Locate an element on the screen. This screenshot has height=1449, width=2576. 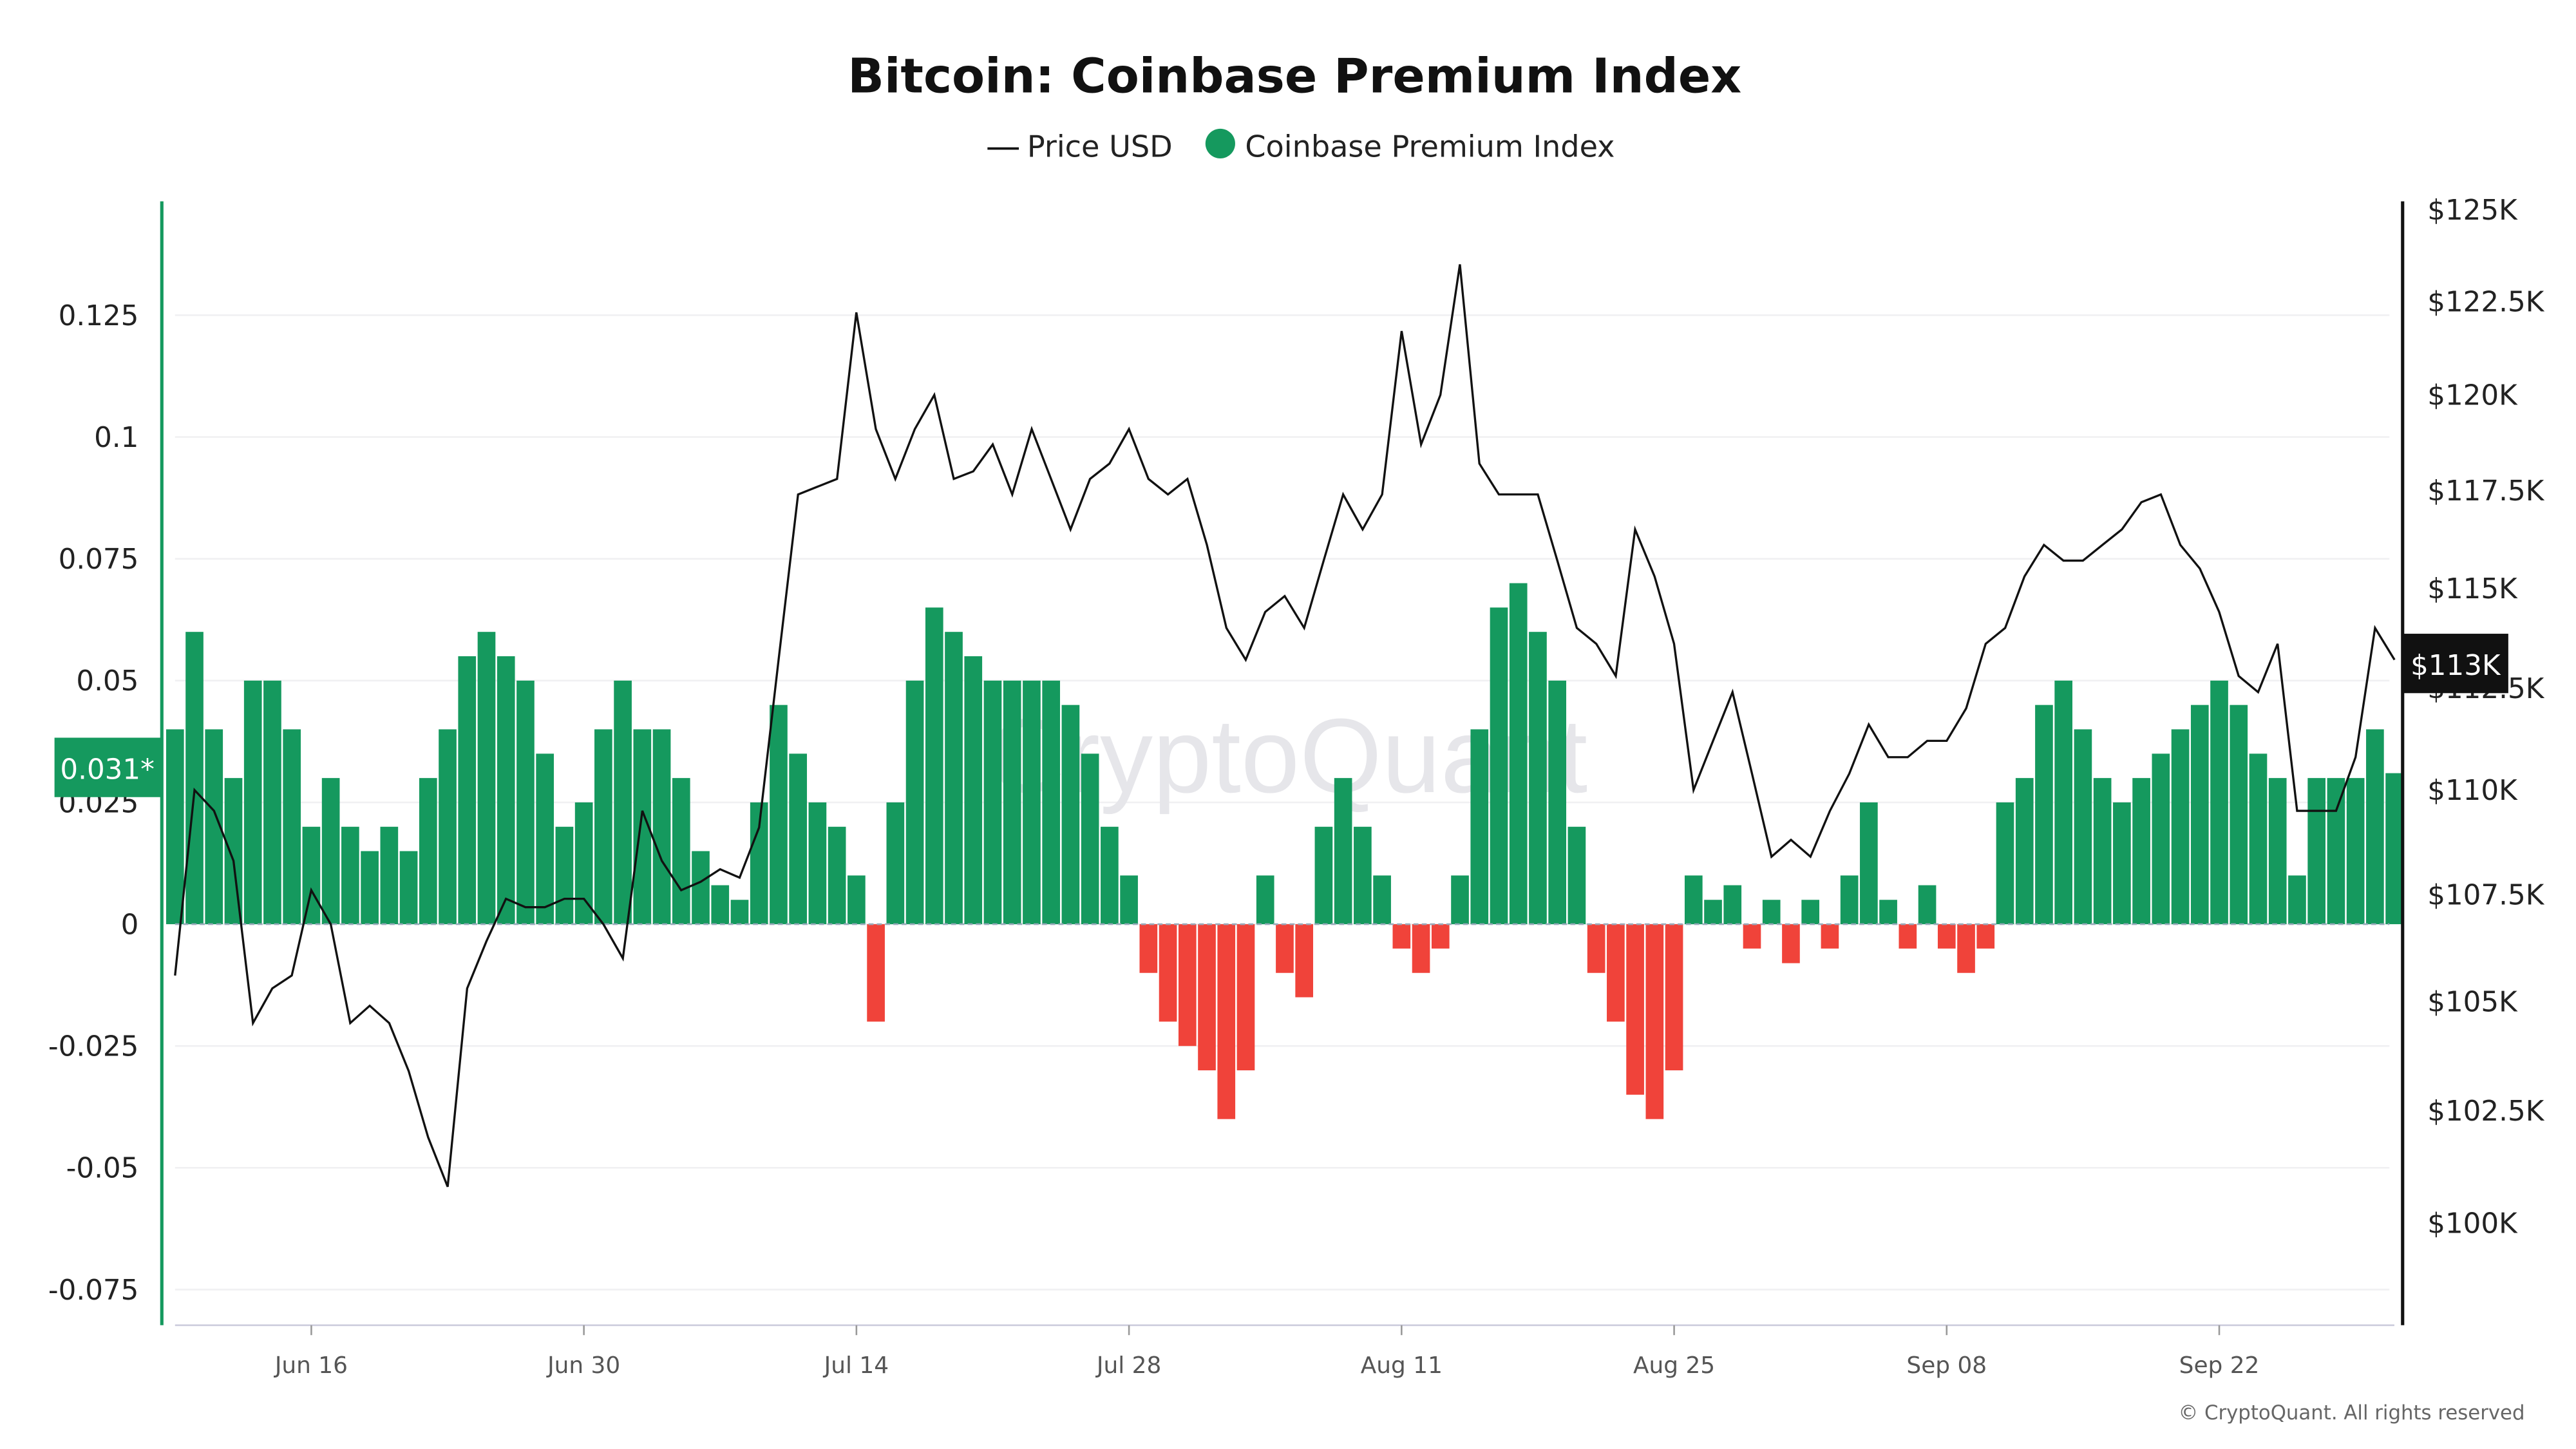
right-tick-label: $100K is located at coordinates (2472, 1224).